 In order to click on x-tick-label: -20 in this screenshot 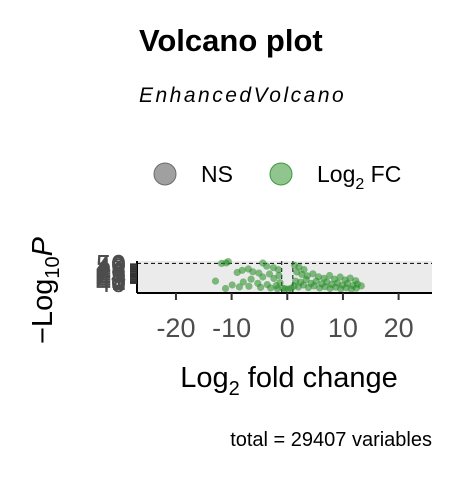, I will do `click(175, 328)`.